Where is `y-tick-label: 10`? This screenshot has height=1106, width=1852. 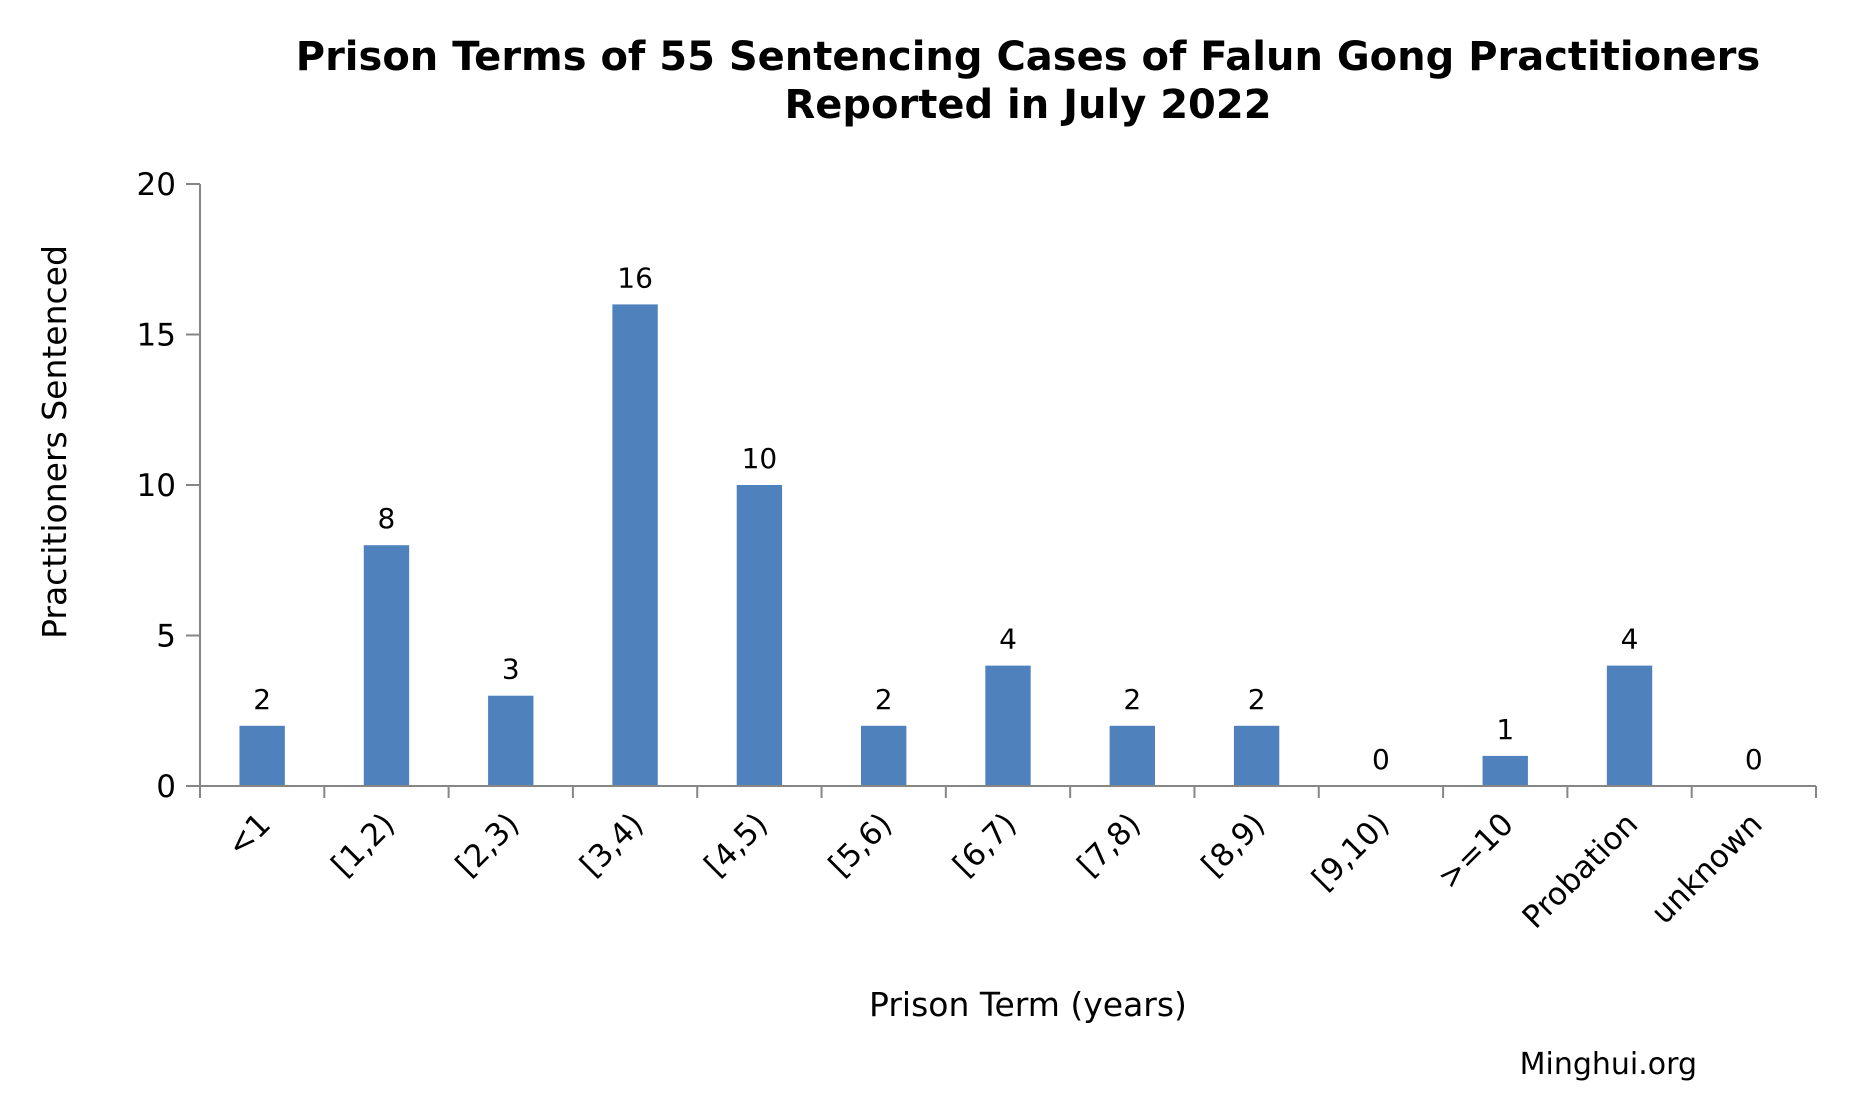 y-tick-label: 10 is located at coordinates (156, 486).